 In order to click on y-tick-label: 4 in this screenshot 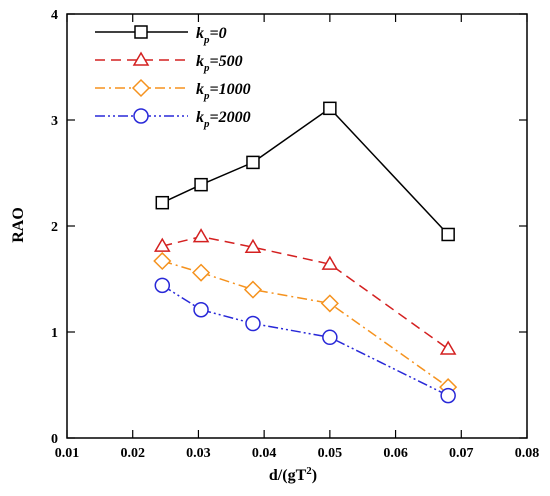, I will do `click(54, 15)`.